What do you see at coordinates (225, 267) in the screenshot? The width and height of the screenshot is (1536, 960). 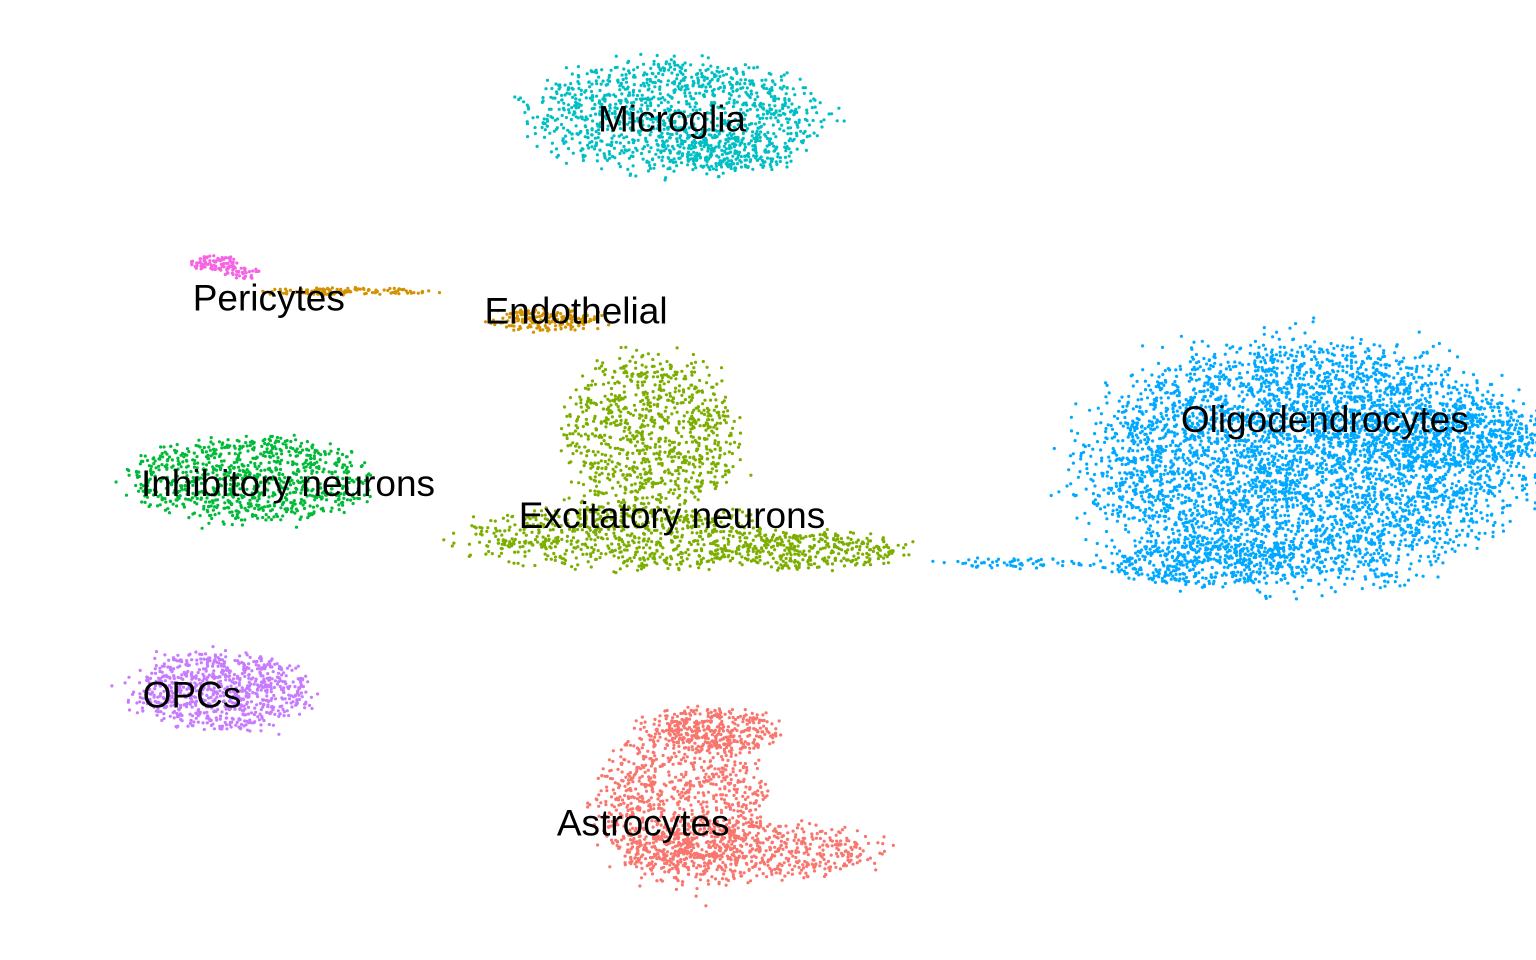 I see `cluster-pericytes` at bounding box center [225, 267].